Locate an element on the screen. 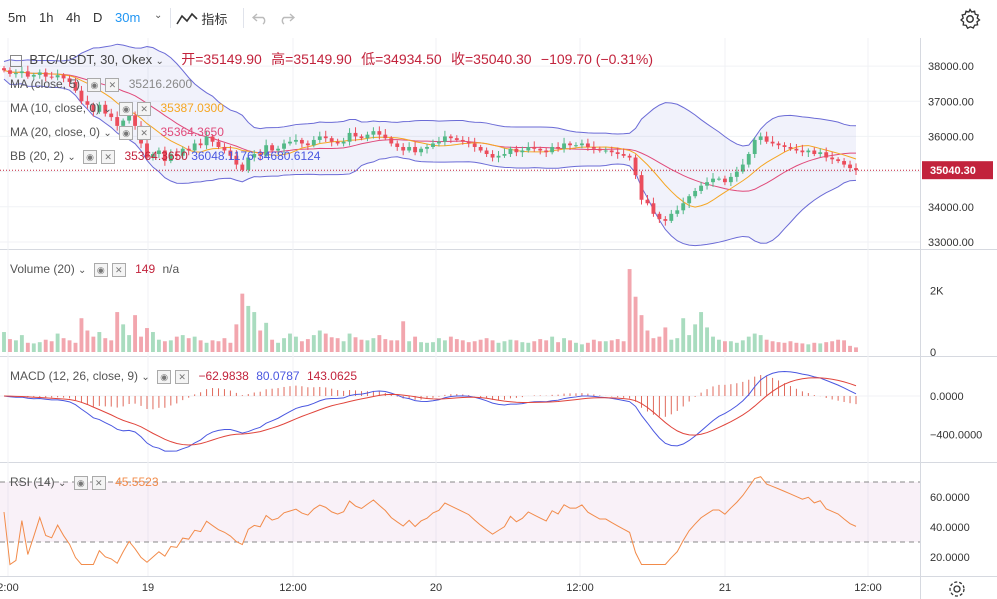 The height and width of the screenshot is (599, 997). timeframe-dropdown-icon: ⌄ is located at coordinates (158, 15).